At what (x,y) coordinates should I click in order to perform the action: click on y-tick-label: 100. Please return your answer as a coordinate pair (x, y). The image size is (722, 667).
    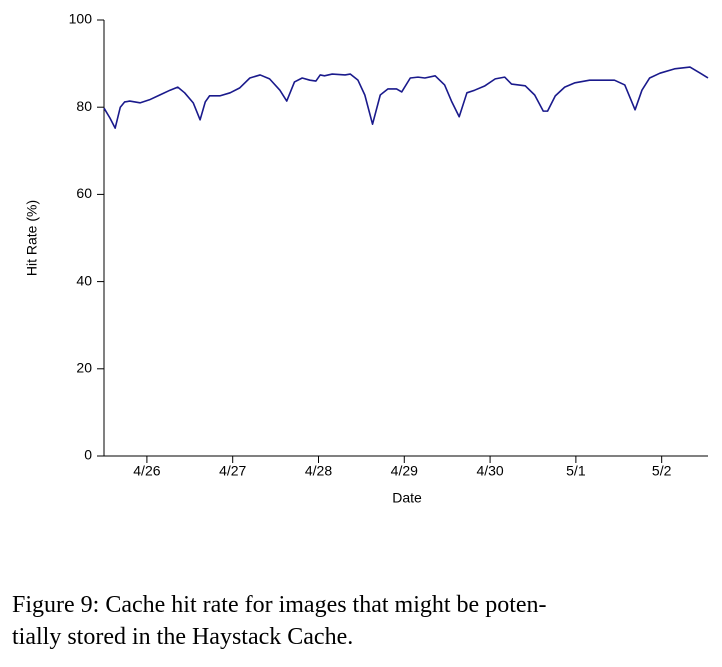
    Looking at the image, I should click on (81, 19).